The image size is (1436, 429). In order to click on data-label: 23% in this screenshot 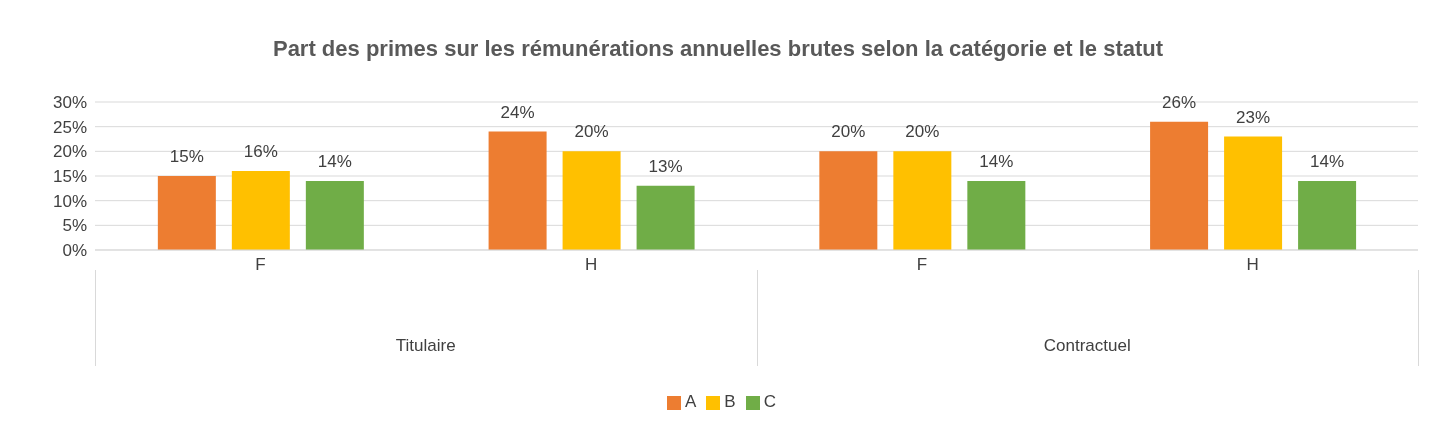, I will do `click(1253, 117)`.